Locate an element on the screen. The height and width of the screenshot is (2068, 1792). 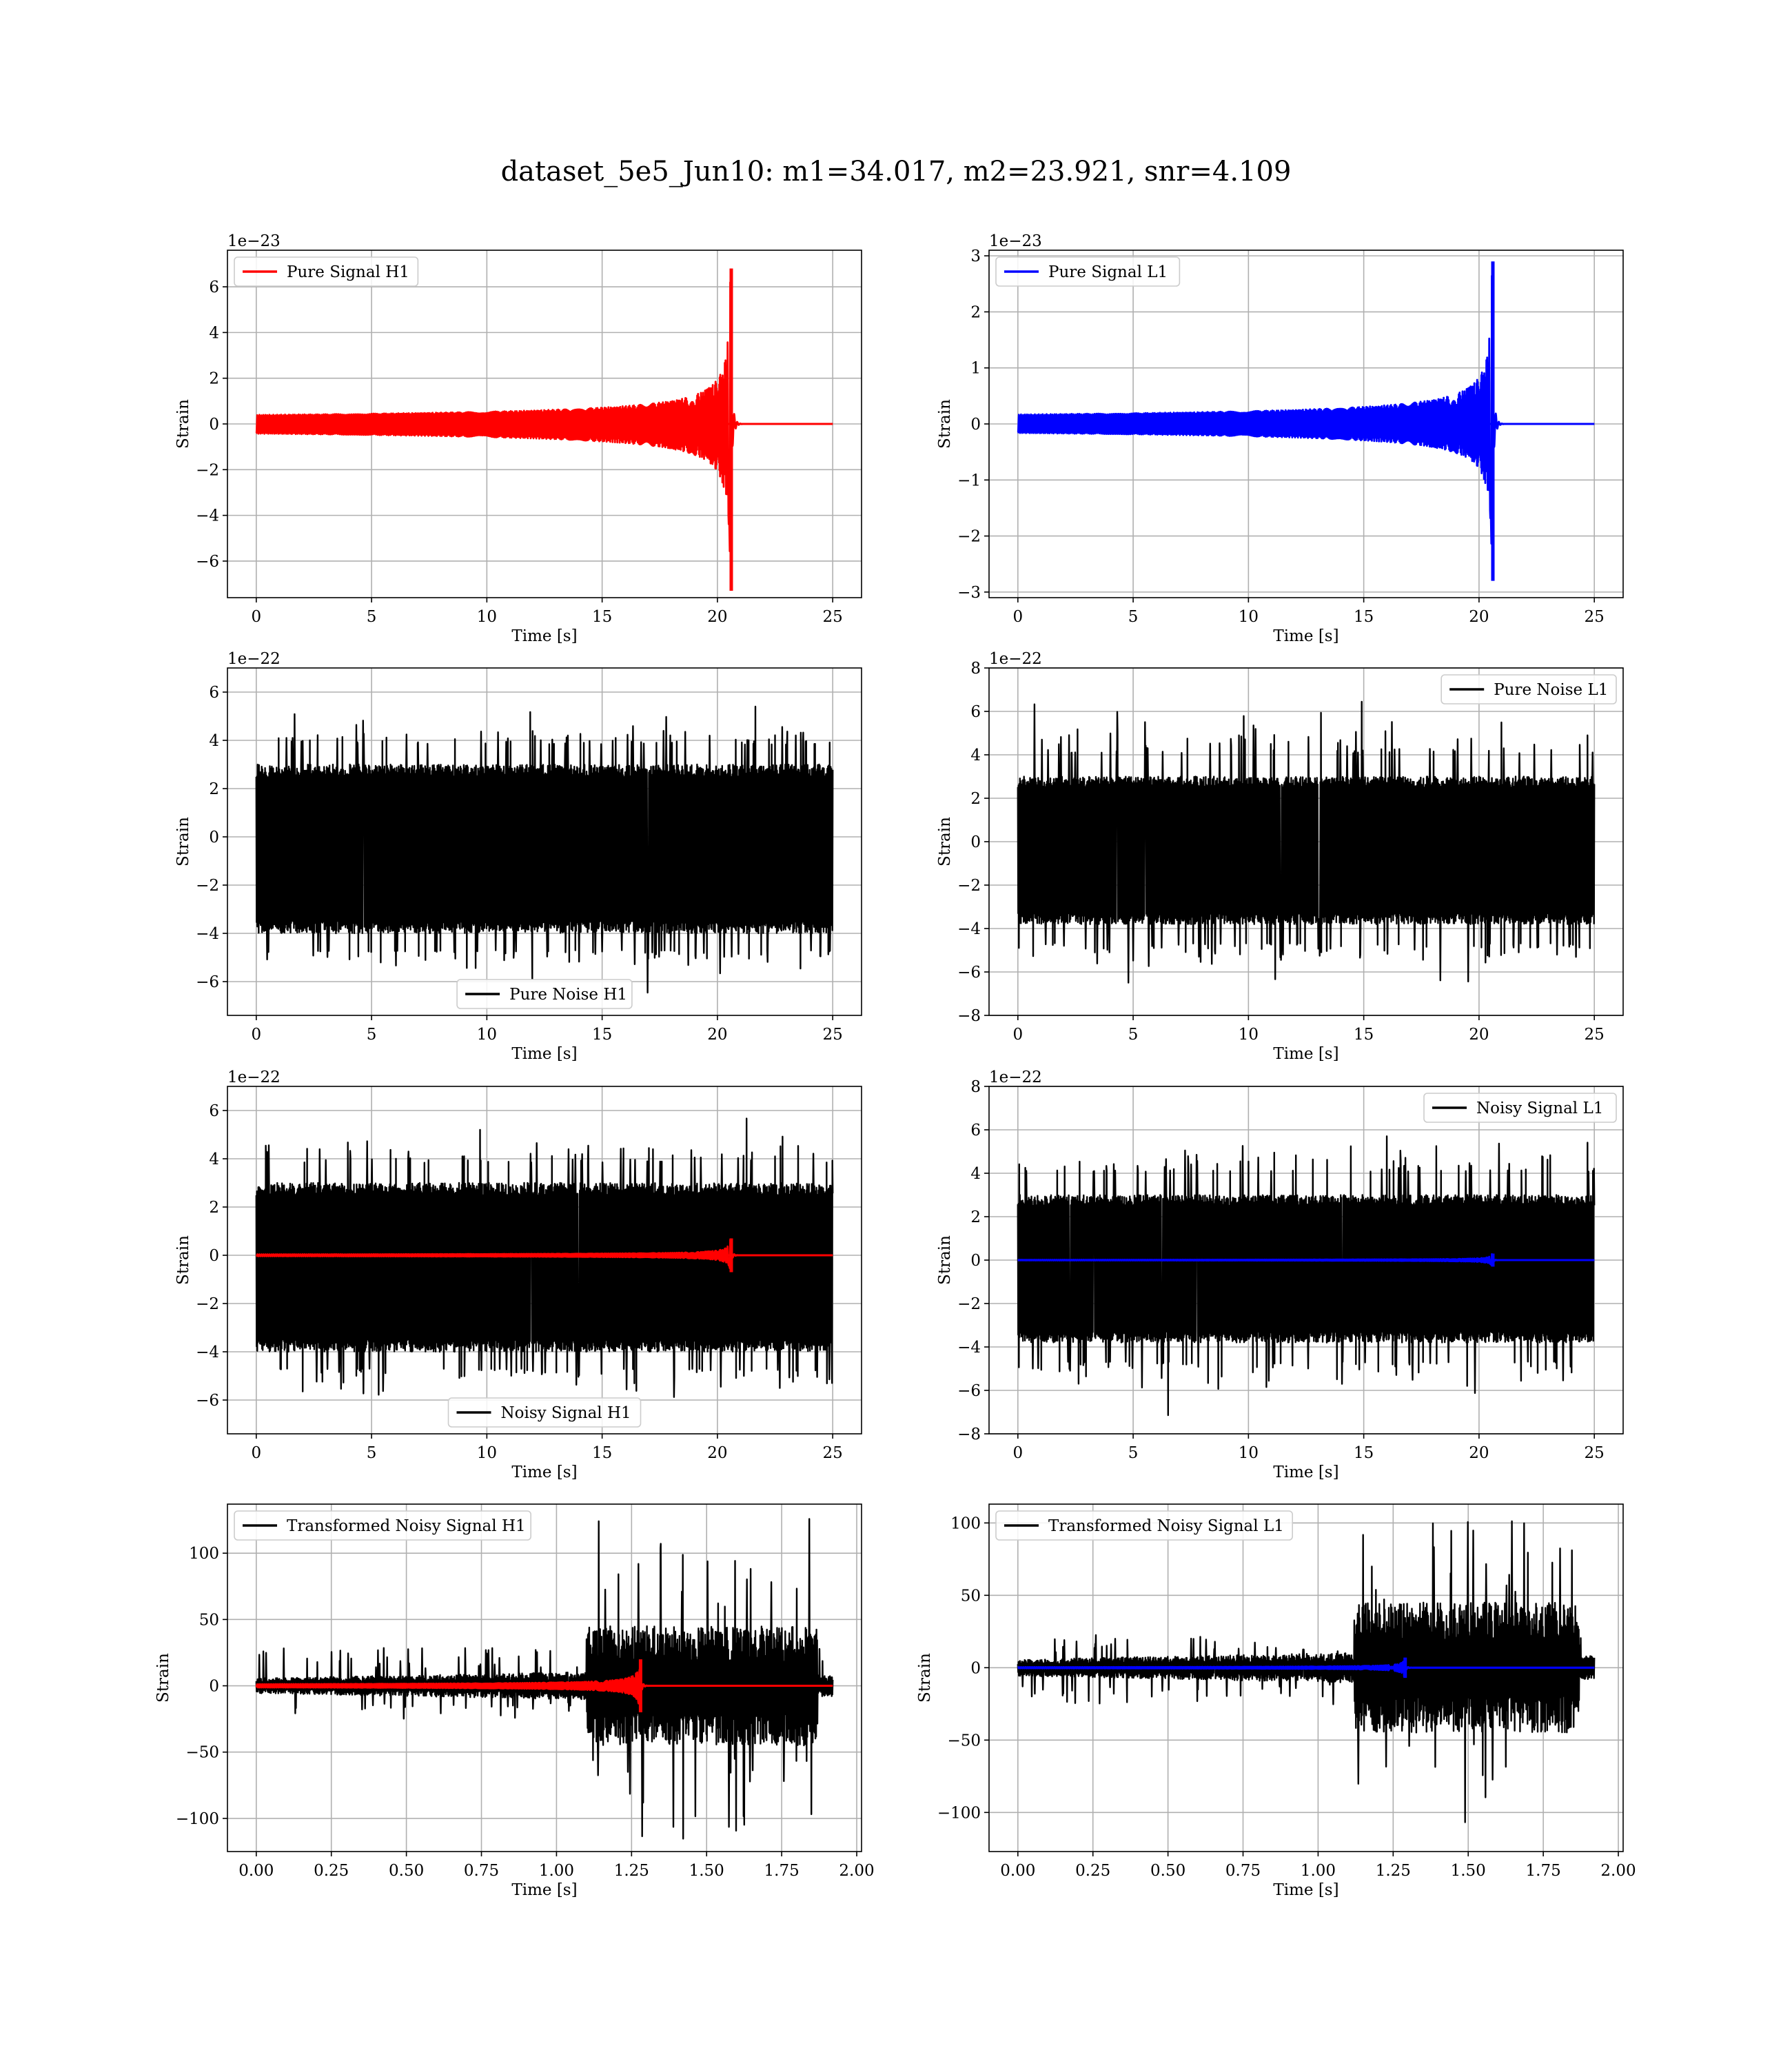
legend-label: Noisy Signal H1 is located at coordinates (566, 1413).